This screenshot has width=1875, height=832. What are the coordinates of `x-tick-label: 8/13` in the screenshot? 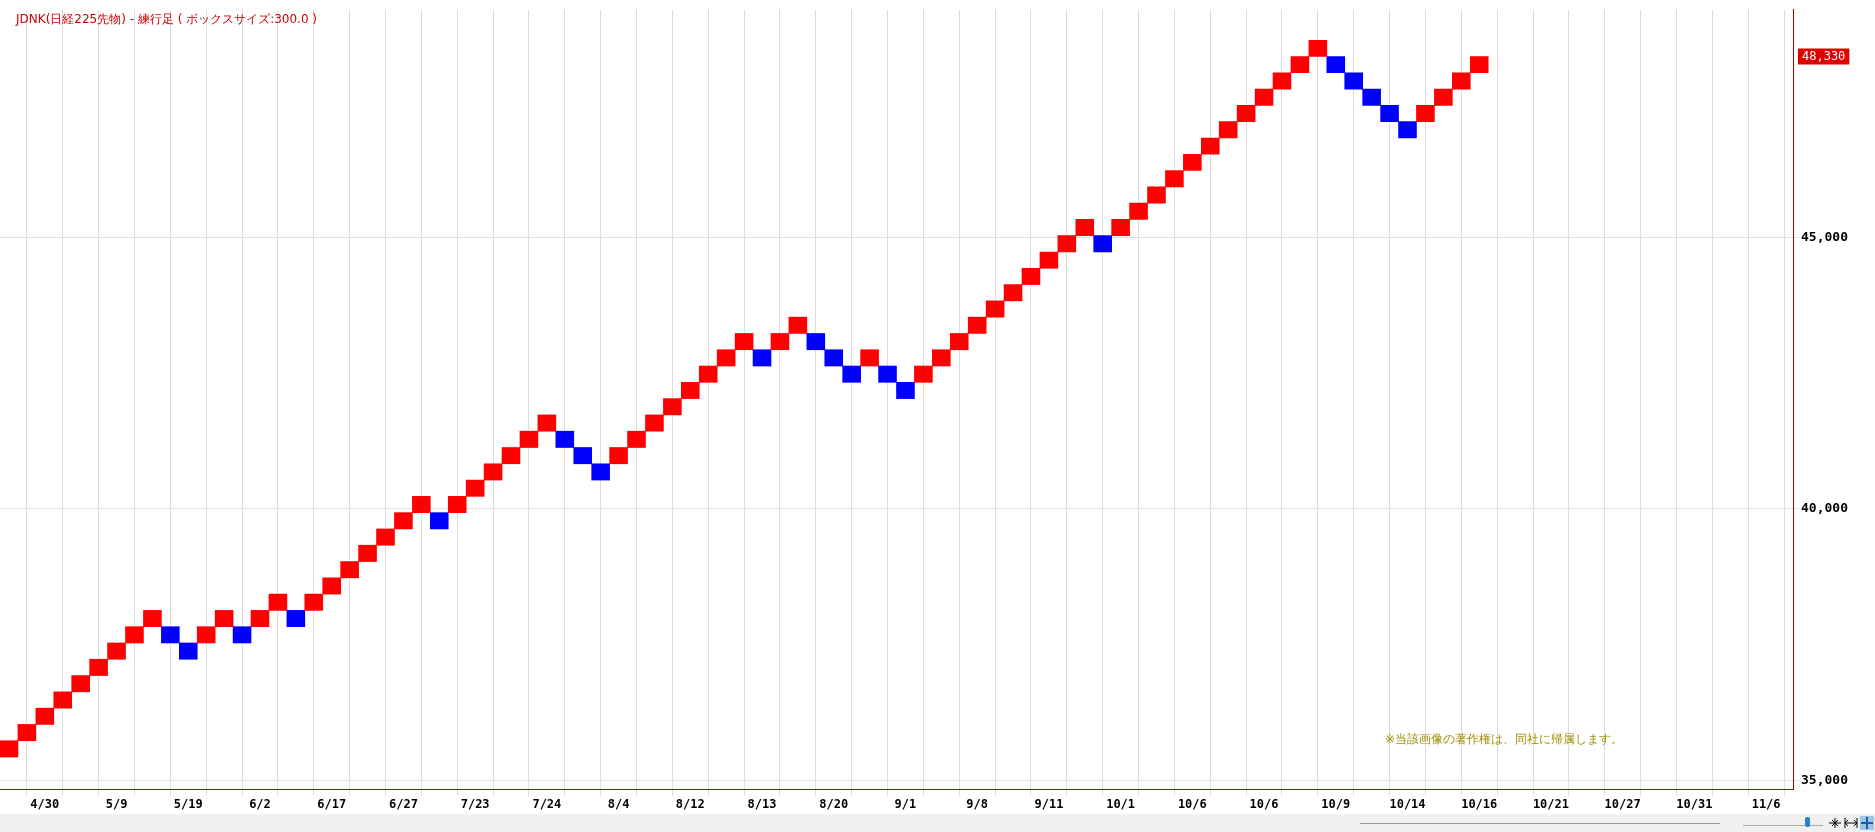 It's located at (762, 803).